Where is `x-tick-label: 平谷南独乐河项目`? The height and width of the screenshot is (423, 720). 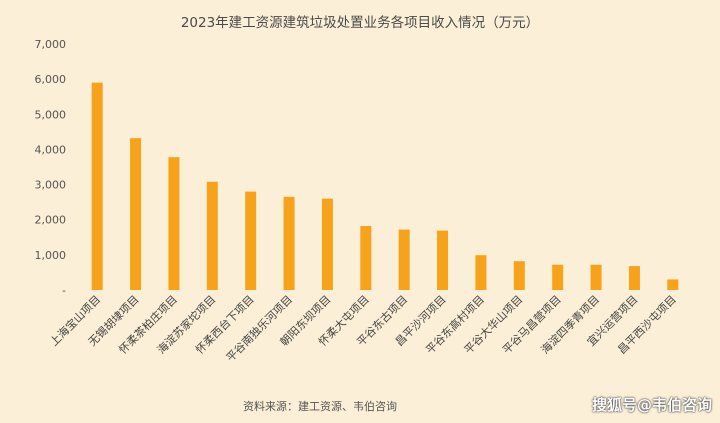 x-tick-label: 平谷南独乐河项目 is located at coordinates (259, 328).